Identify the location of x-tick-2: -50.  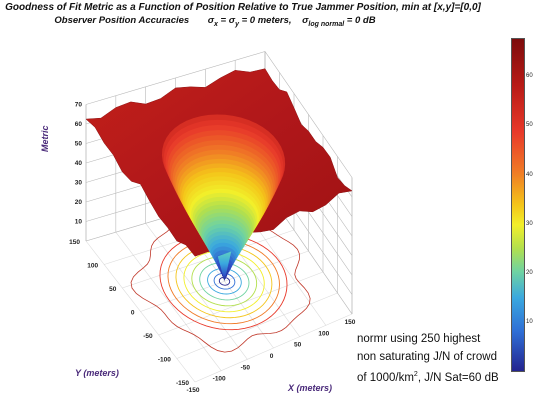
(246, 367).